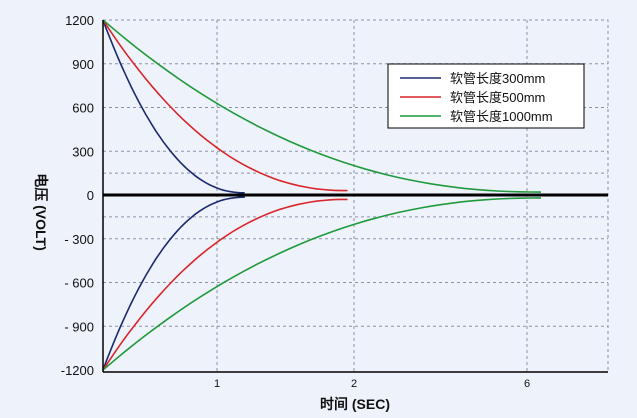 The width and height of the screenshot is (637, 418). What do you see at coordinates (83, 64) in the screenshot?
I see `y-tick-label: 900` at bounding box center [83, 64].